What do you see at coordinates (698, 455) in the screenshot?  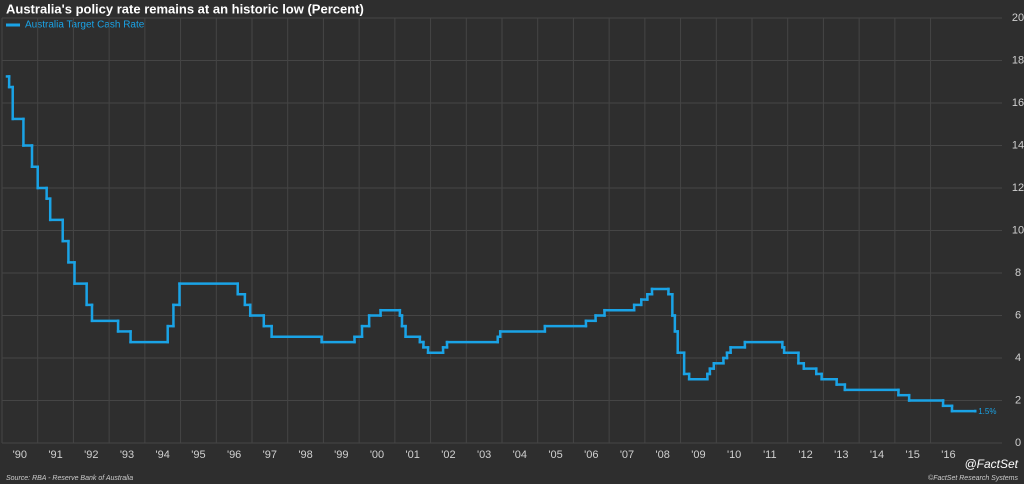 I see `x-tick-label: '09` at bounding box center [698, 455].